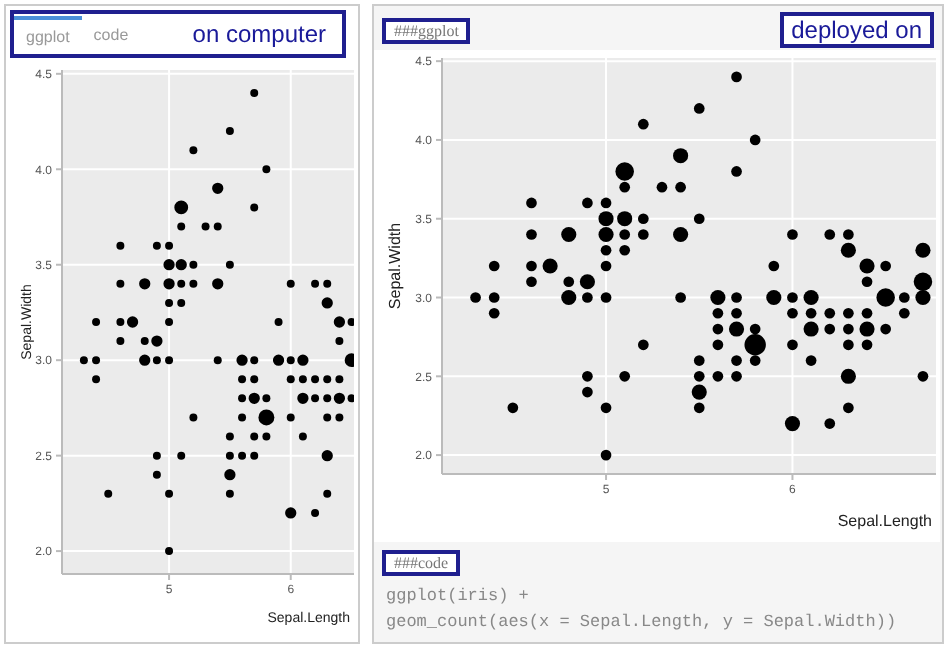 Image resolution: width=948 pixels, height=648 pixels. I want to click on label-box: ###code, so click(421, 563).